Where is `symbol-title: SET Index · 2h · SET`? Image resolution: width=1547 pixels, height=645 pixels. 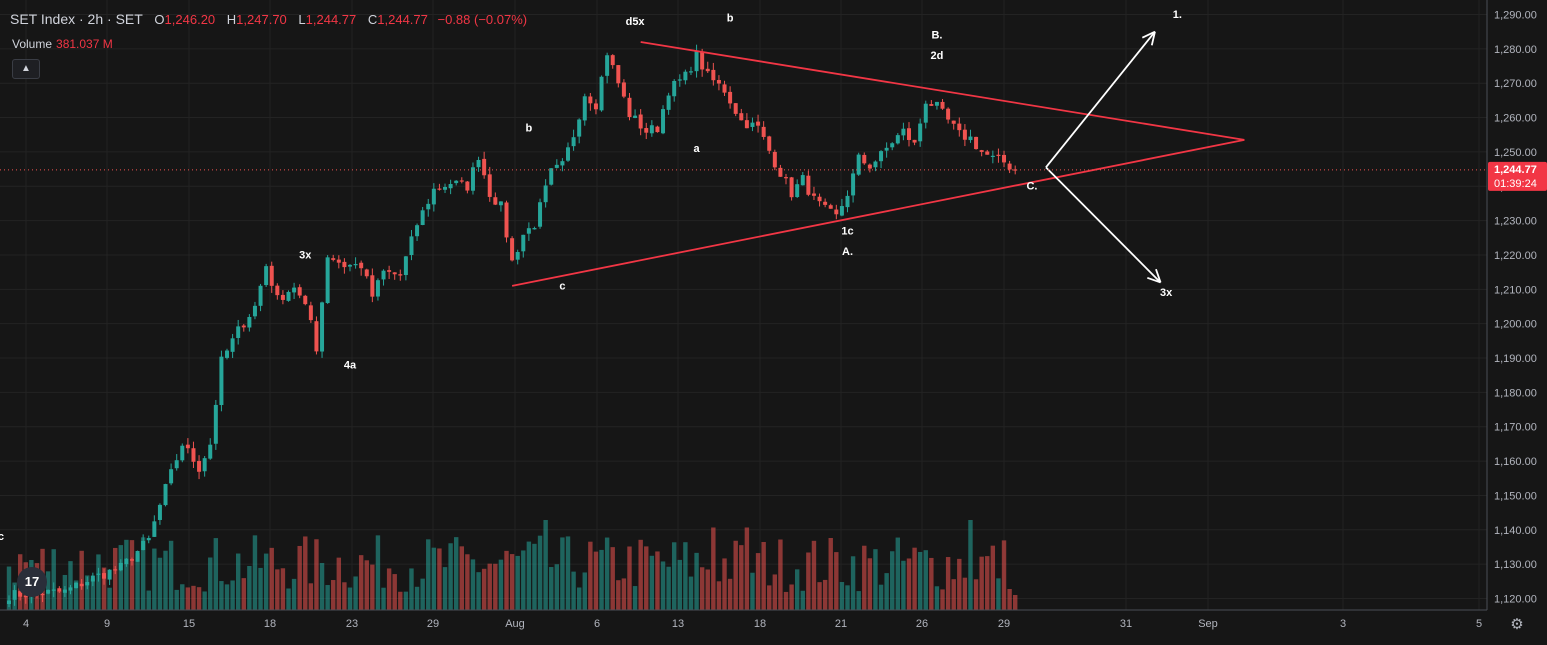
symbol-title: SET Index · 2h · SET is located at coordinates (76, 19).